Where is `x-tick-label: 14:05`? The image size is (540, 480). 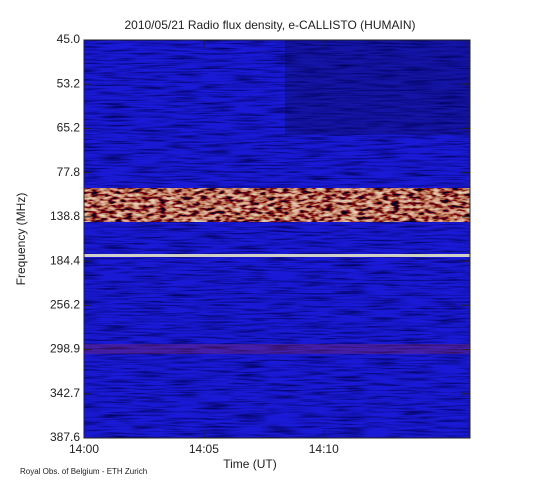
x-tick-label: 14:05 is located at coordinates (204, 449).